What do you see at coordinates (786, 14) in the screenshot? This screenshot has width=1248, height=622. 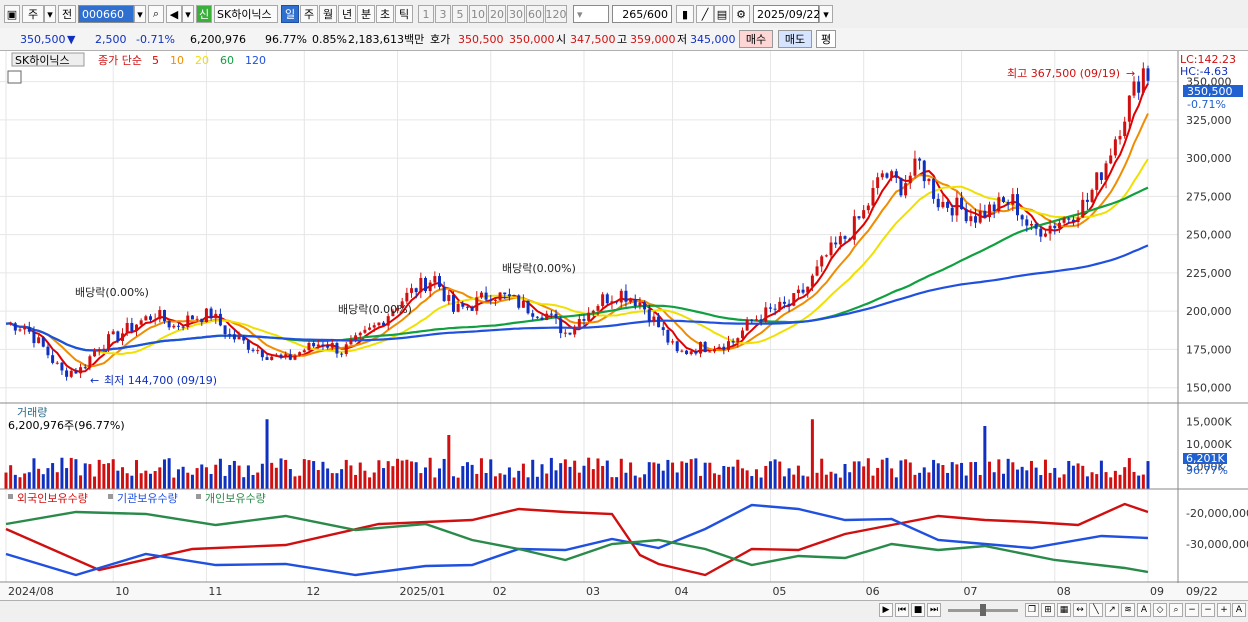 I see `date-field: 2025/09/22` at bounding box center [786, 14].